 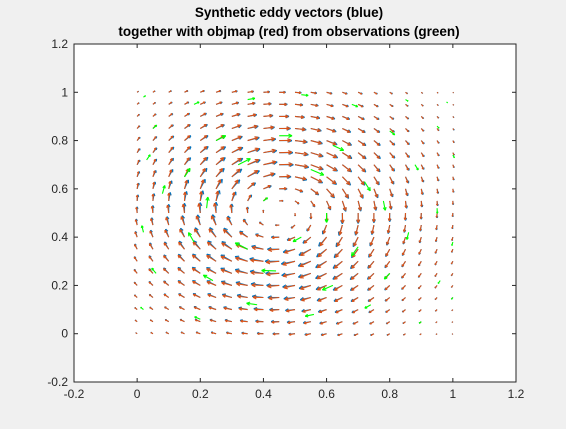 I want to click on y-tick-label: -0.2, so click(x=57, y=382).